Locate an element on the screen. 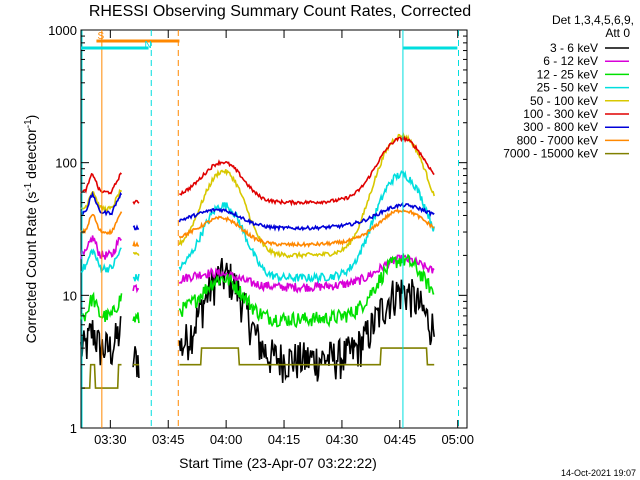  x-axis-label: Start Time (23-Apr-07 03:22:22) is located at coordinates (278, 463).